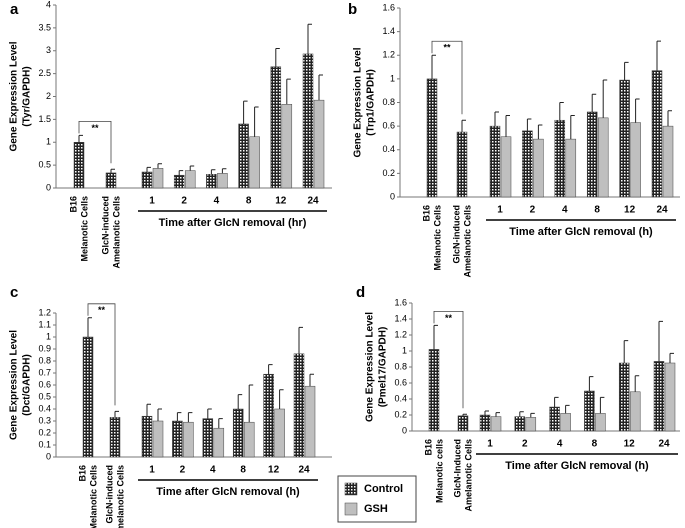 The image size is (685, 528). Describe the element at coordinates (44, 324) in the screenshot. I see `y-tick-label: 1.1` at that location.